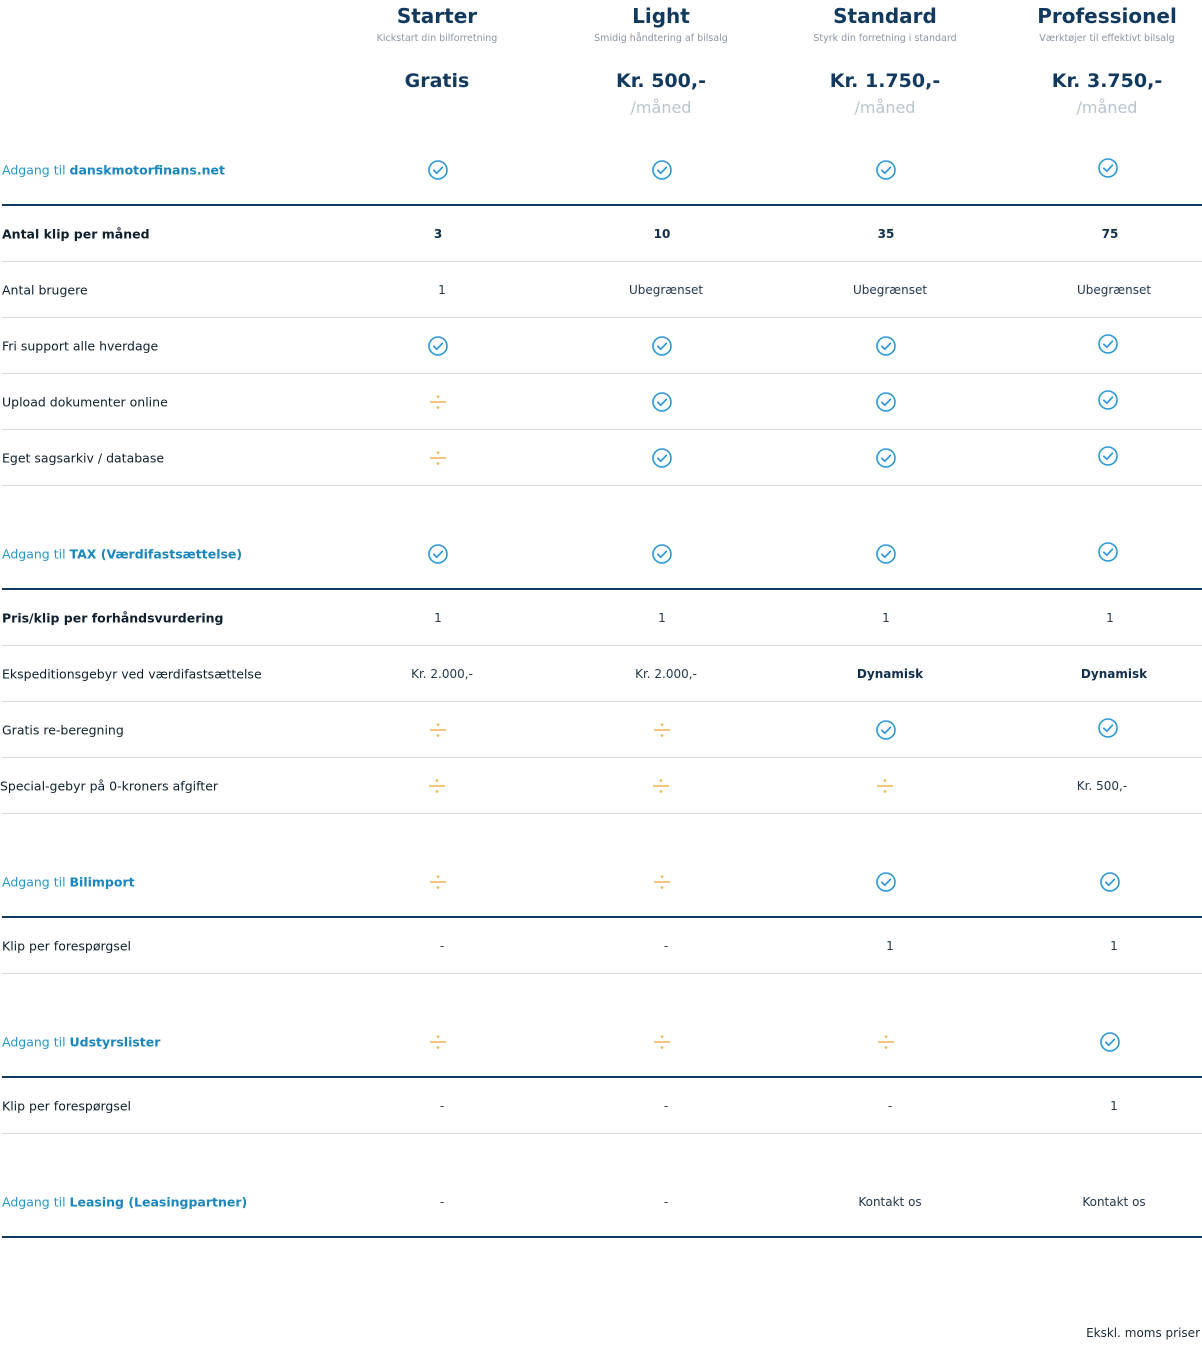  Describe the element at coordinates (85, 402) in the screenshot. I see `row-label: Upload dokumenter online` at that location.